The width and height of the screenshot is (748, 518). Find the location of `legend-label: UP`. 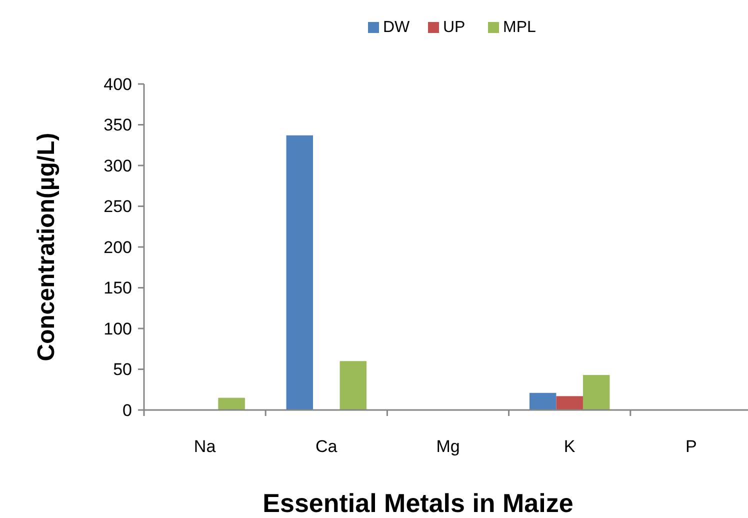

legend-label: UP is located at coordinates (454, 27).